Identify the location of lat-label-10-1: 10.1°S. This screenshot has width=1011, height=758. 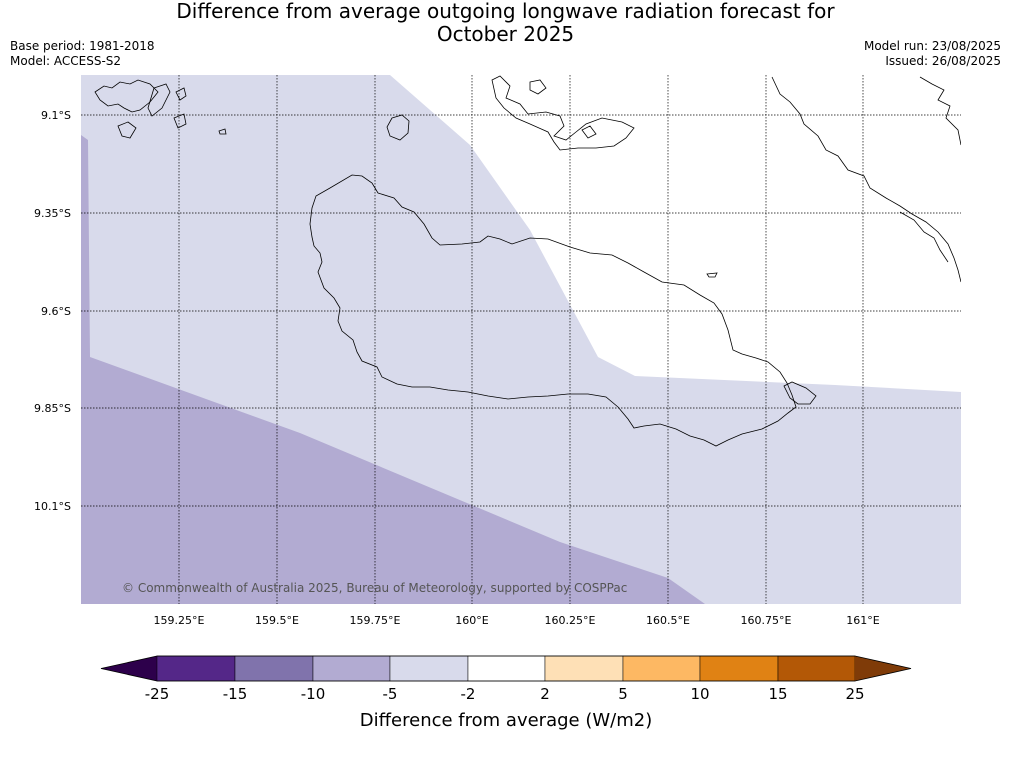
(52, 506).